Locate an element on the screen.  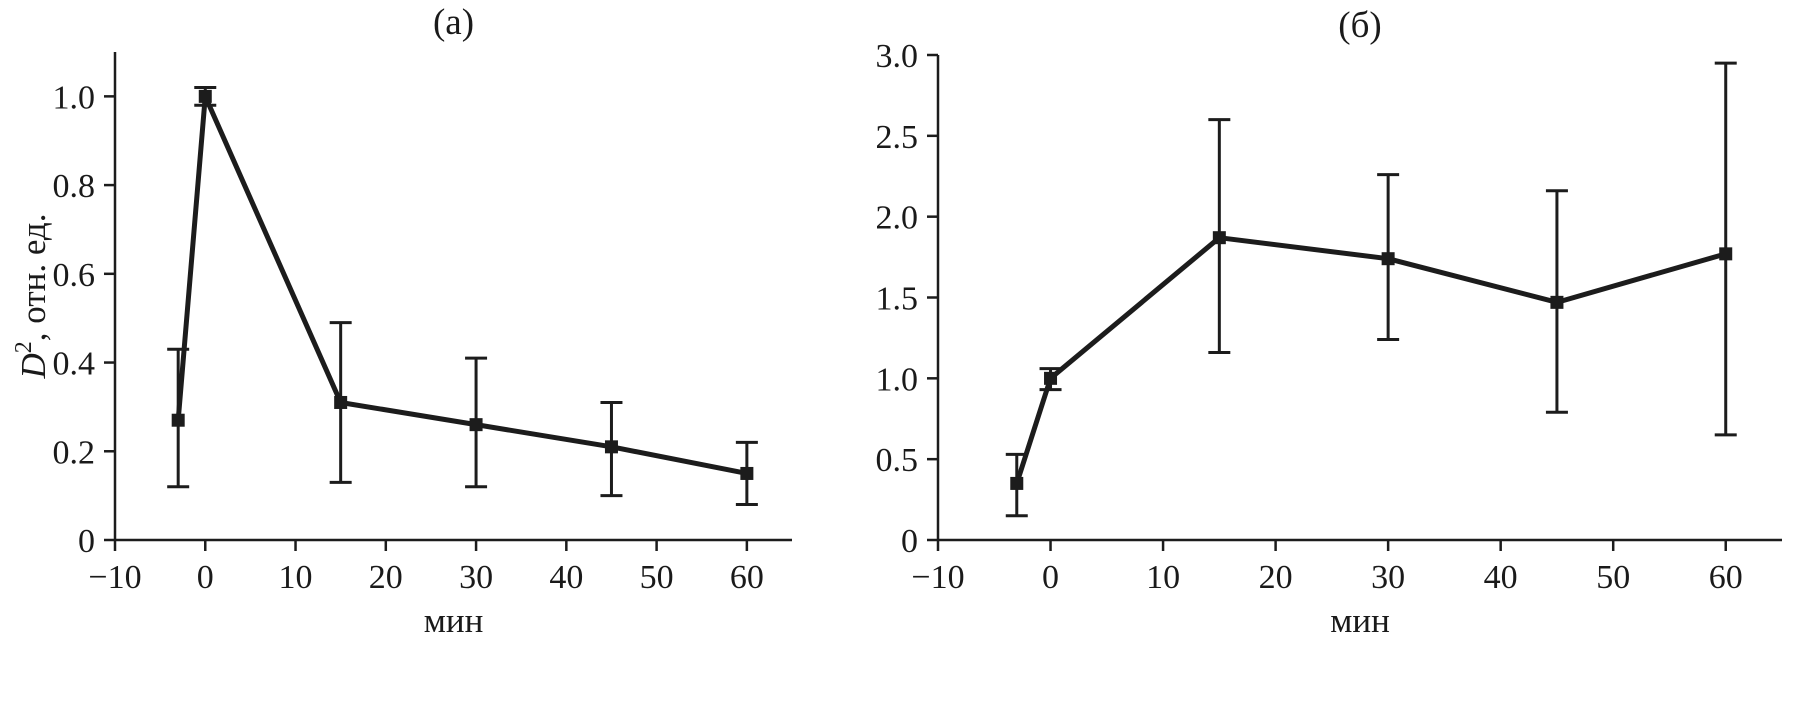
data-line is located at coordinates (1371, 360).